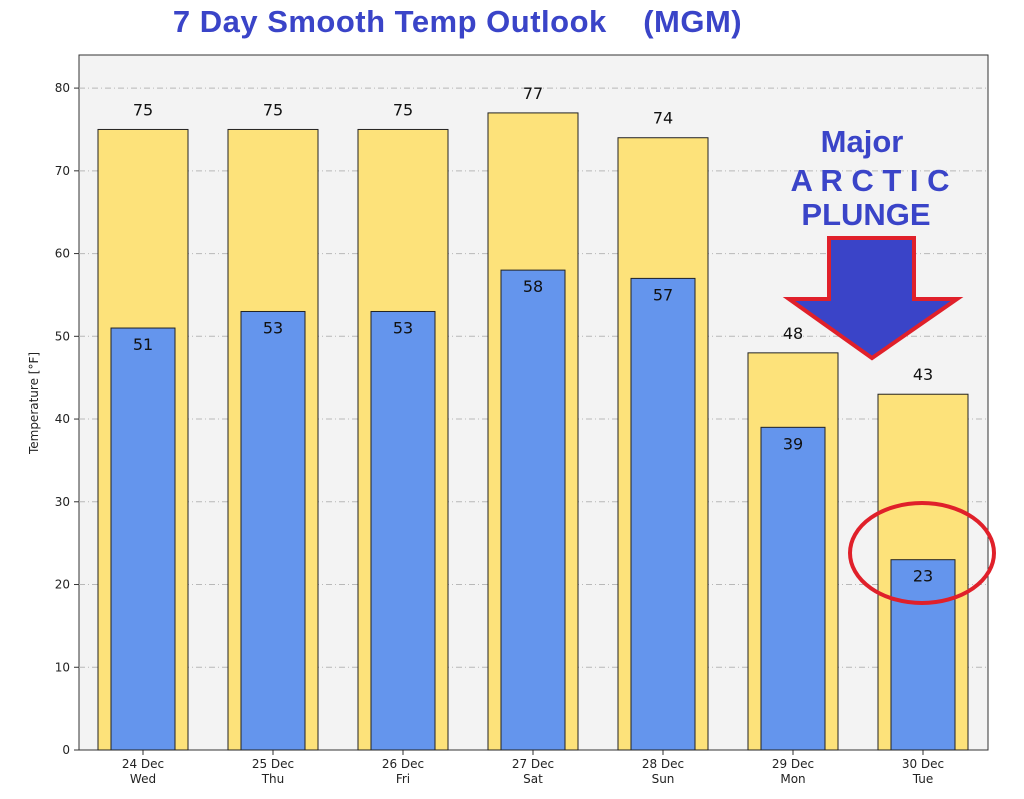  What do you see at coordinates (34, 403) in the screenshot?
I see `y-axis-label: Temperature [°F]` at bounding box center [34, 403].